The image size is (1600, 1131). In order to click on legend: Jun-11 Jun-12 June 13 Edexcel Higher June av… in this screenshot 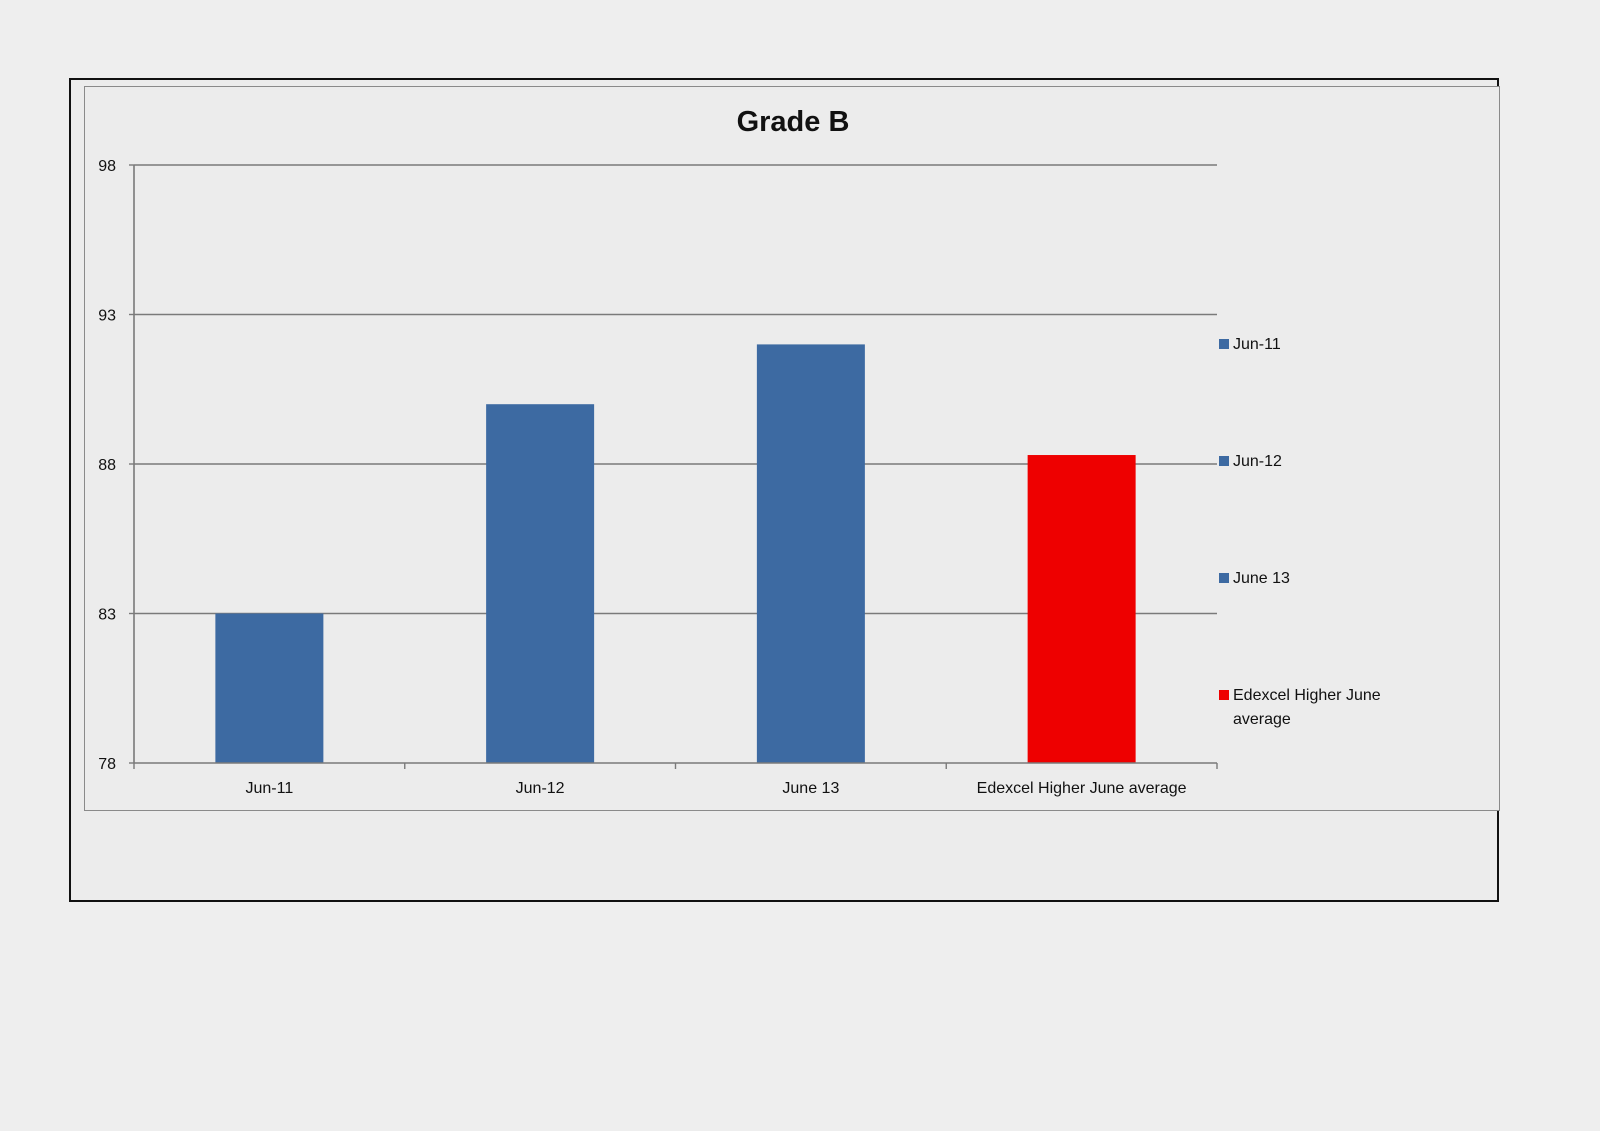, I will do `click(1300, 532)`.